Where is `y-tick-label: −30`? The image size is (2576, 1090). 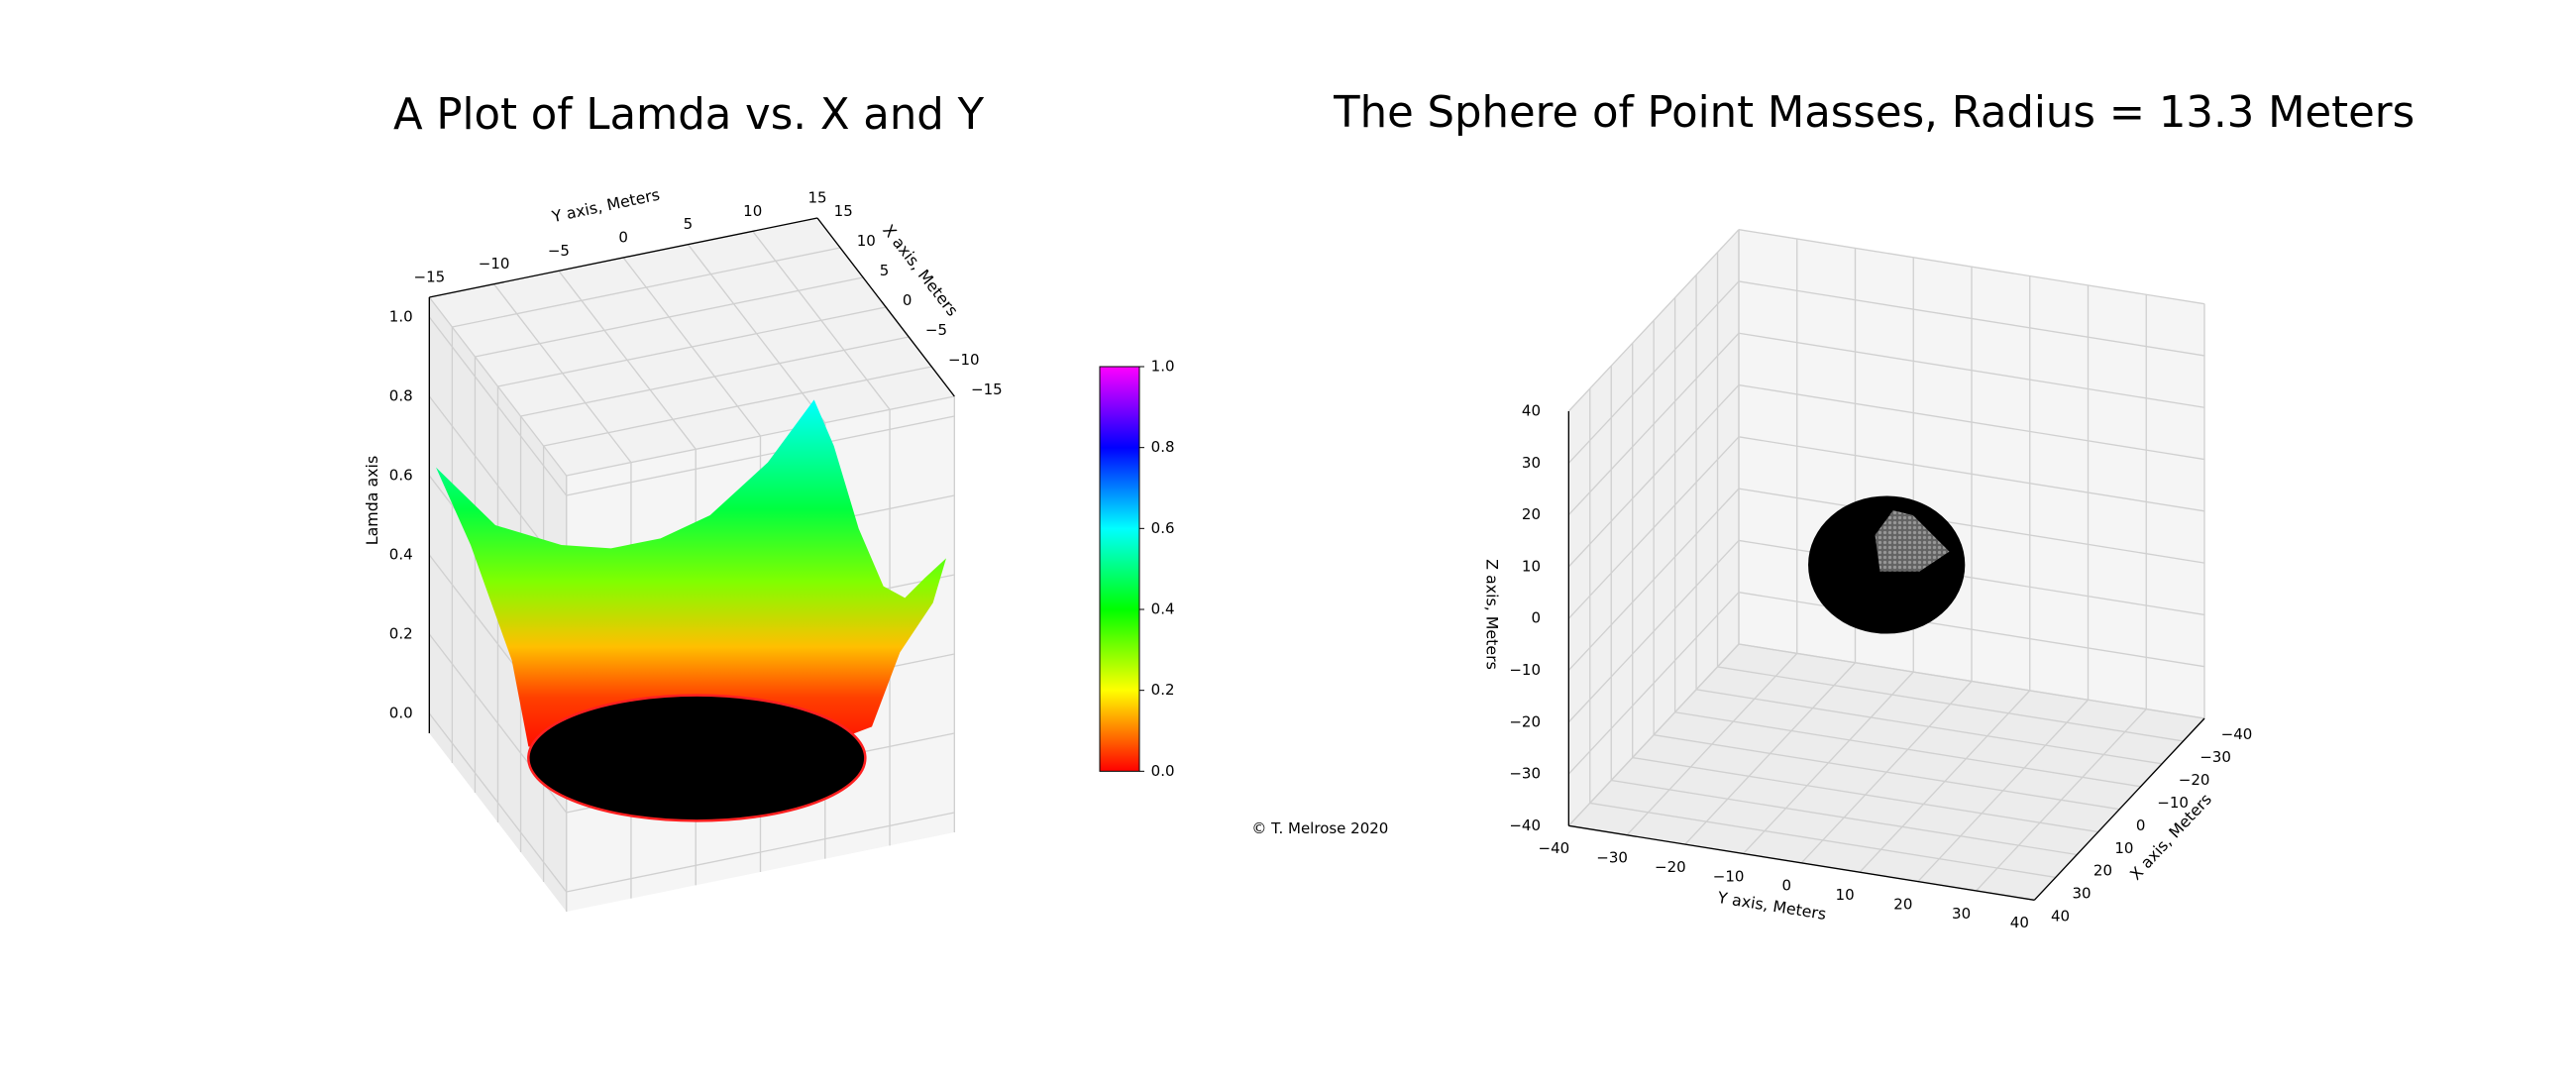
y-tick-label: −30 is located at coordinates (1612, 858).